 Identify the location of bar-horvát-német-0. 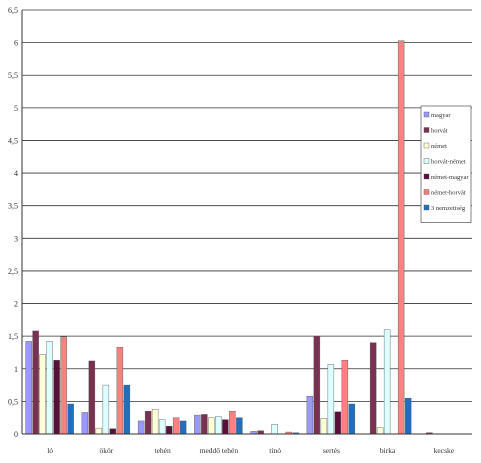
(49, 388).